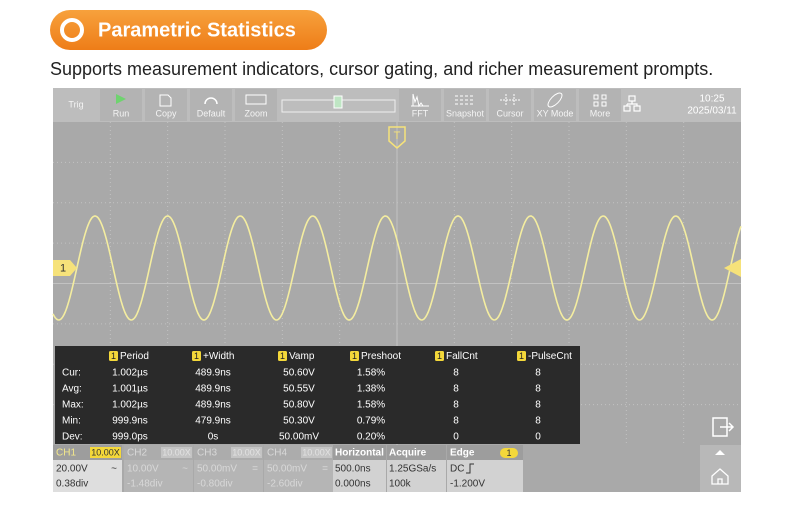 This screenshot has height=506, width=790. I want to click on scale: 10.00V, so click(143, 469).